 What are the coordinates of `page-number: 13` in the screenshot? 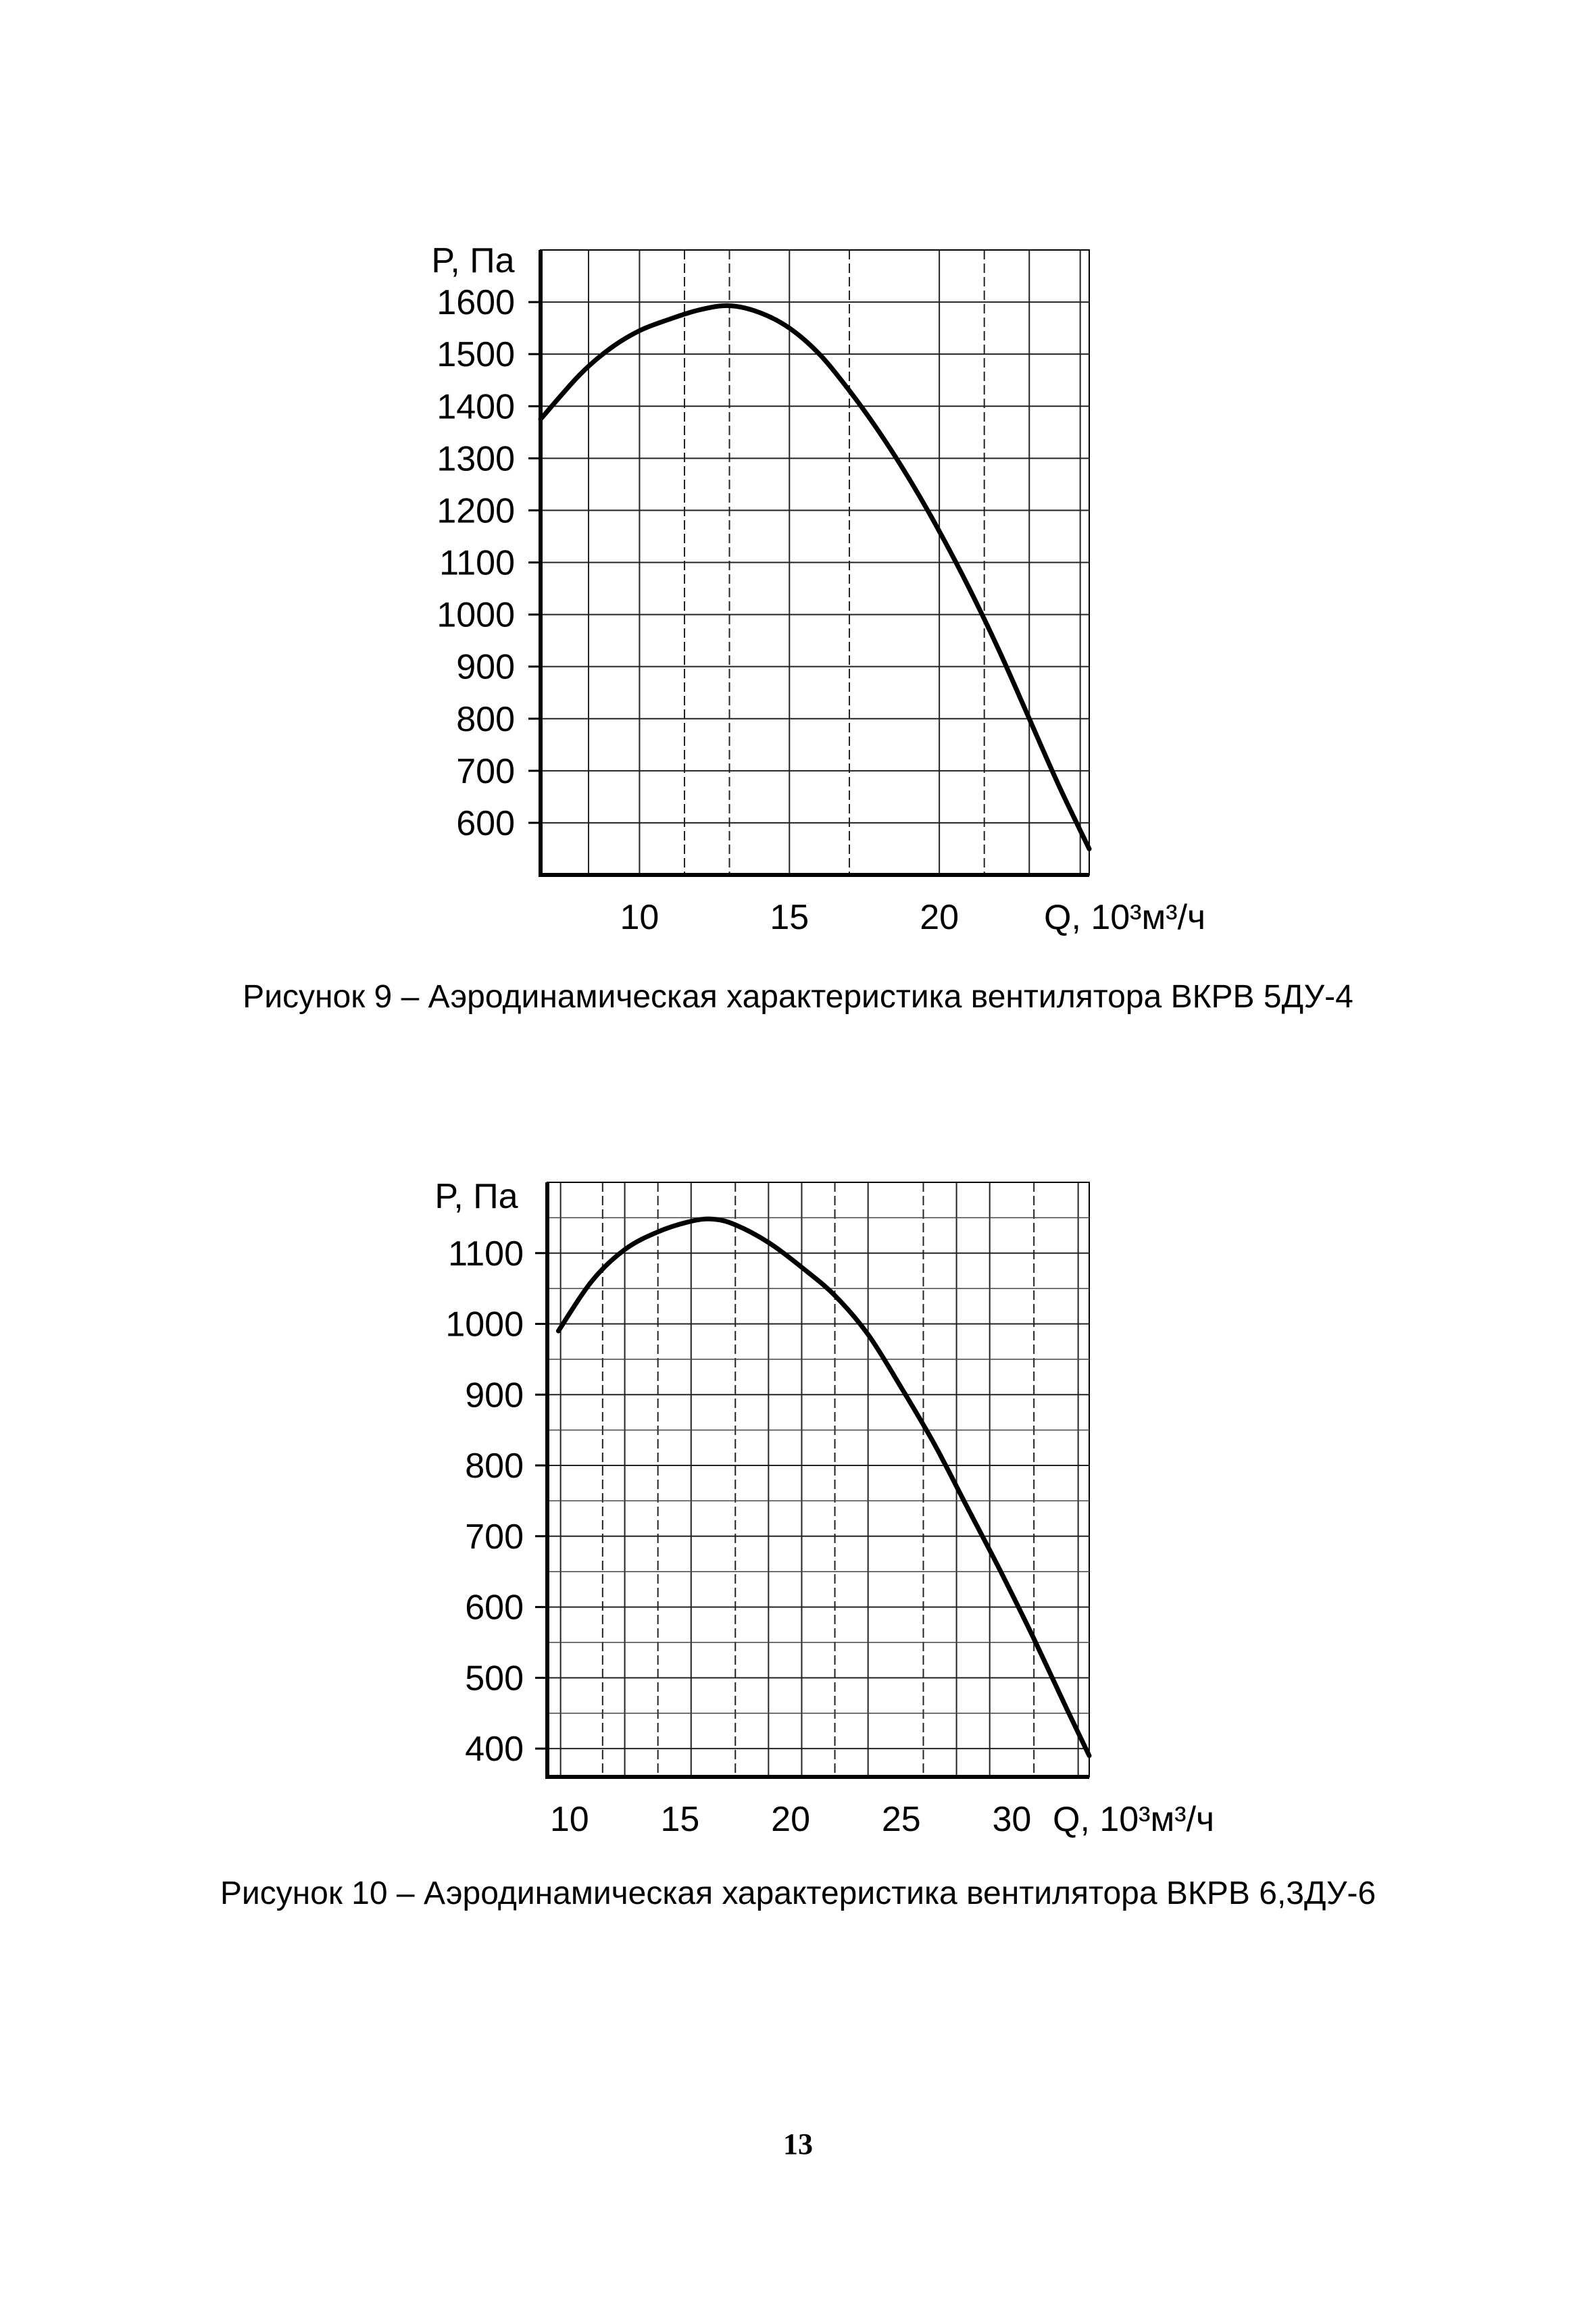 It's located at (798, 2144).